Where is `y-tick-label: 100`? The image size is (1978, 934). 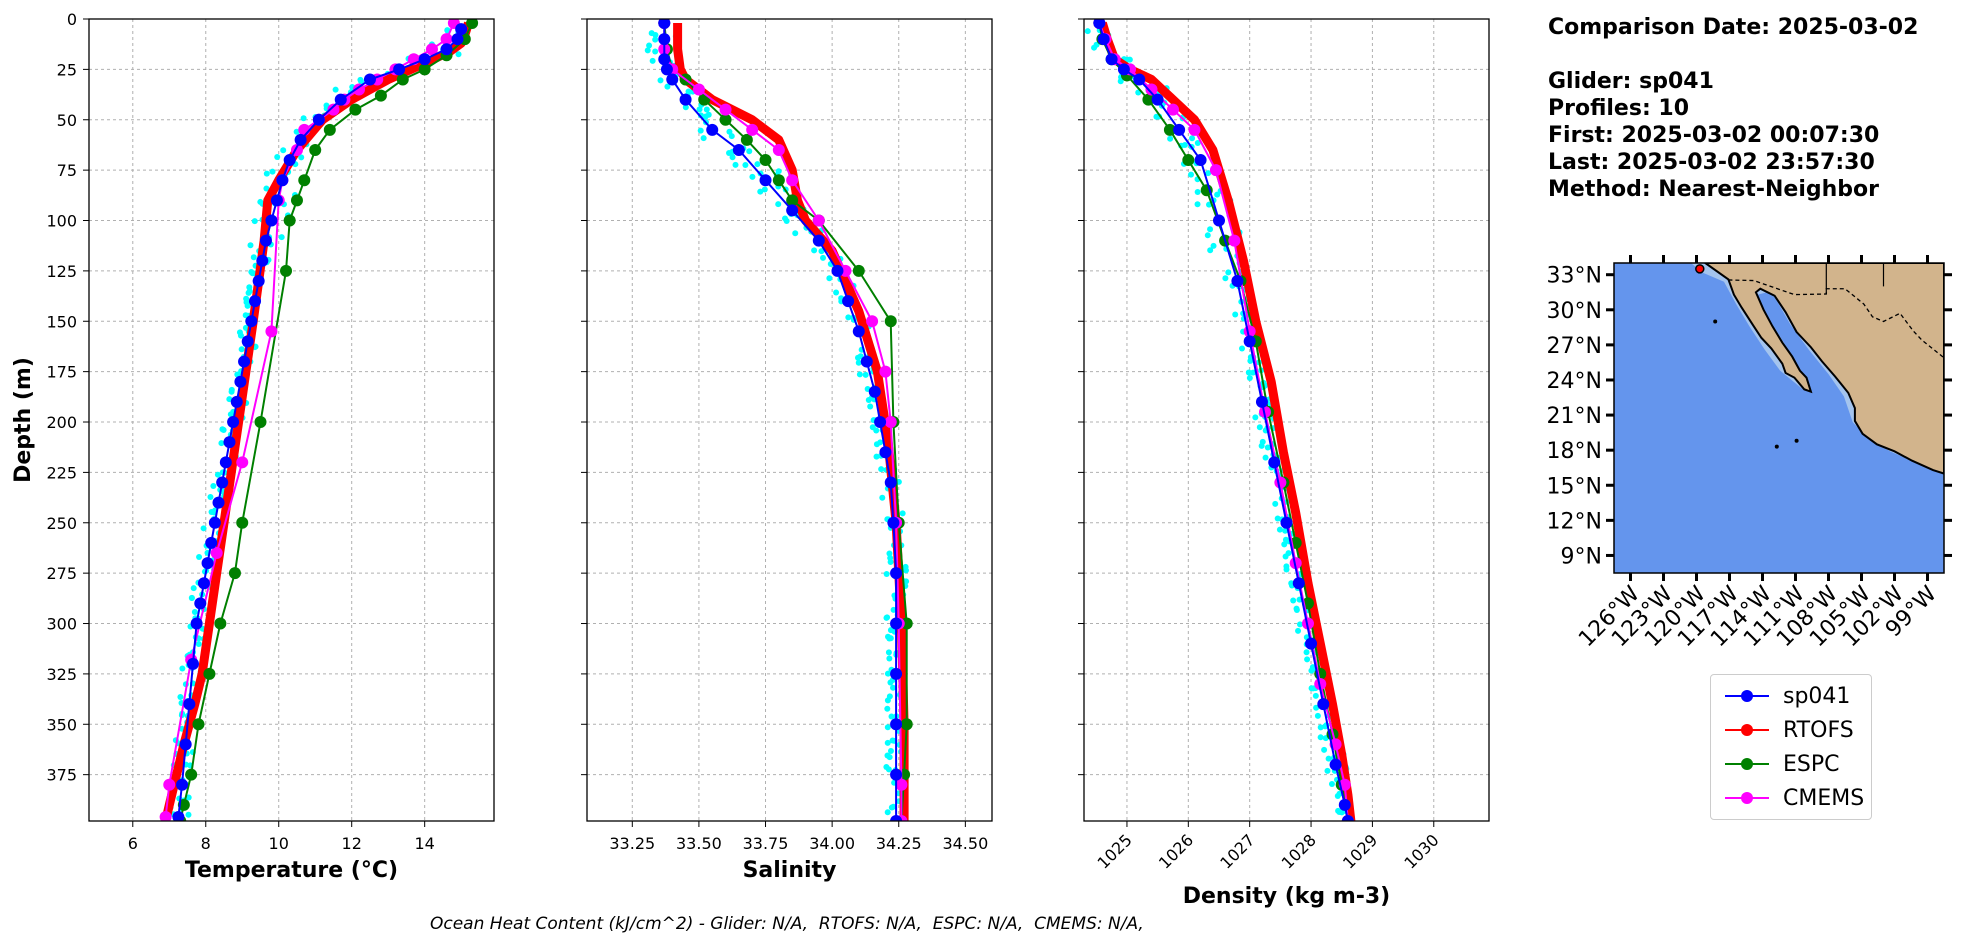
y-tick-label: 100 is located at coordinates (61, 221).